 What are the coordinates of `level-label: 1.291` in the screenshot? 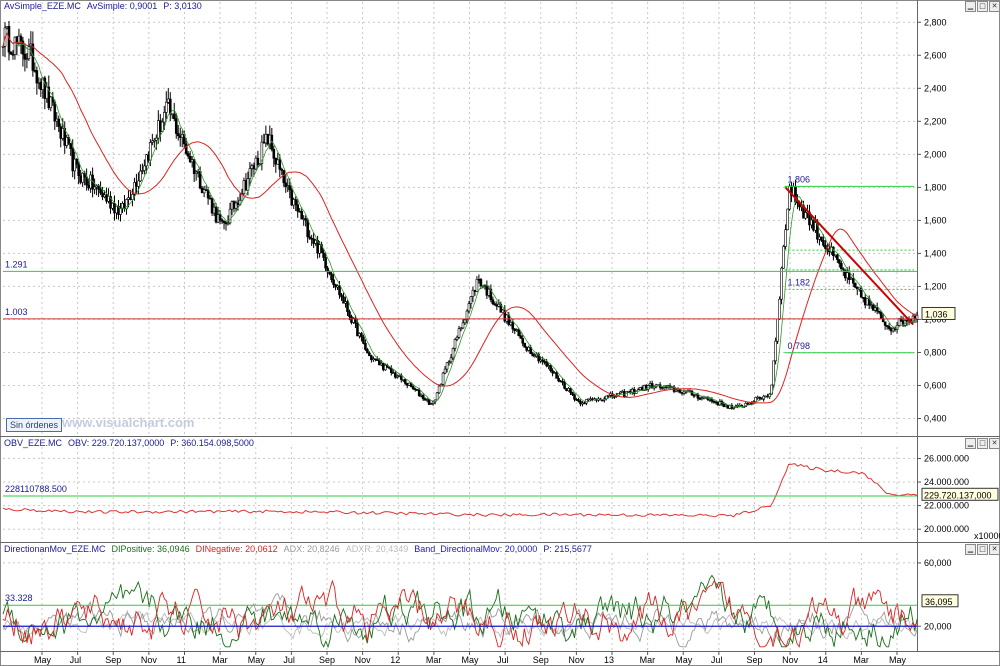 It's located at (16, 264).